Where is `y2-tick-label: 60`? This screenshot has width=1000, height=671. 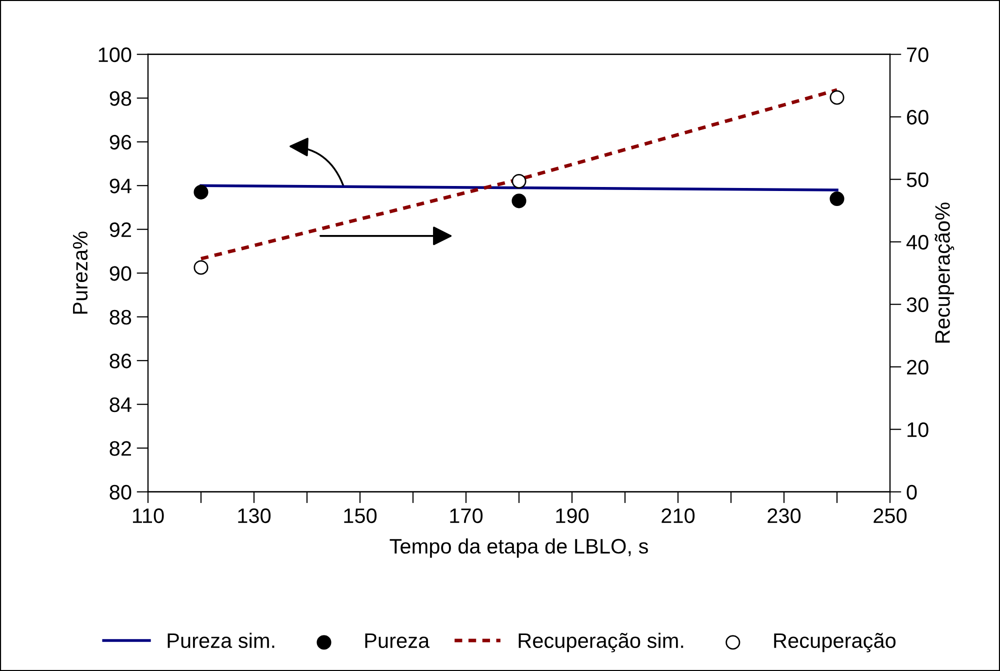
y2-tick-label: 60 is located at coordinates (917, 117).